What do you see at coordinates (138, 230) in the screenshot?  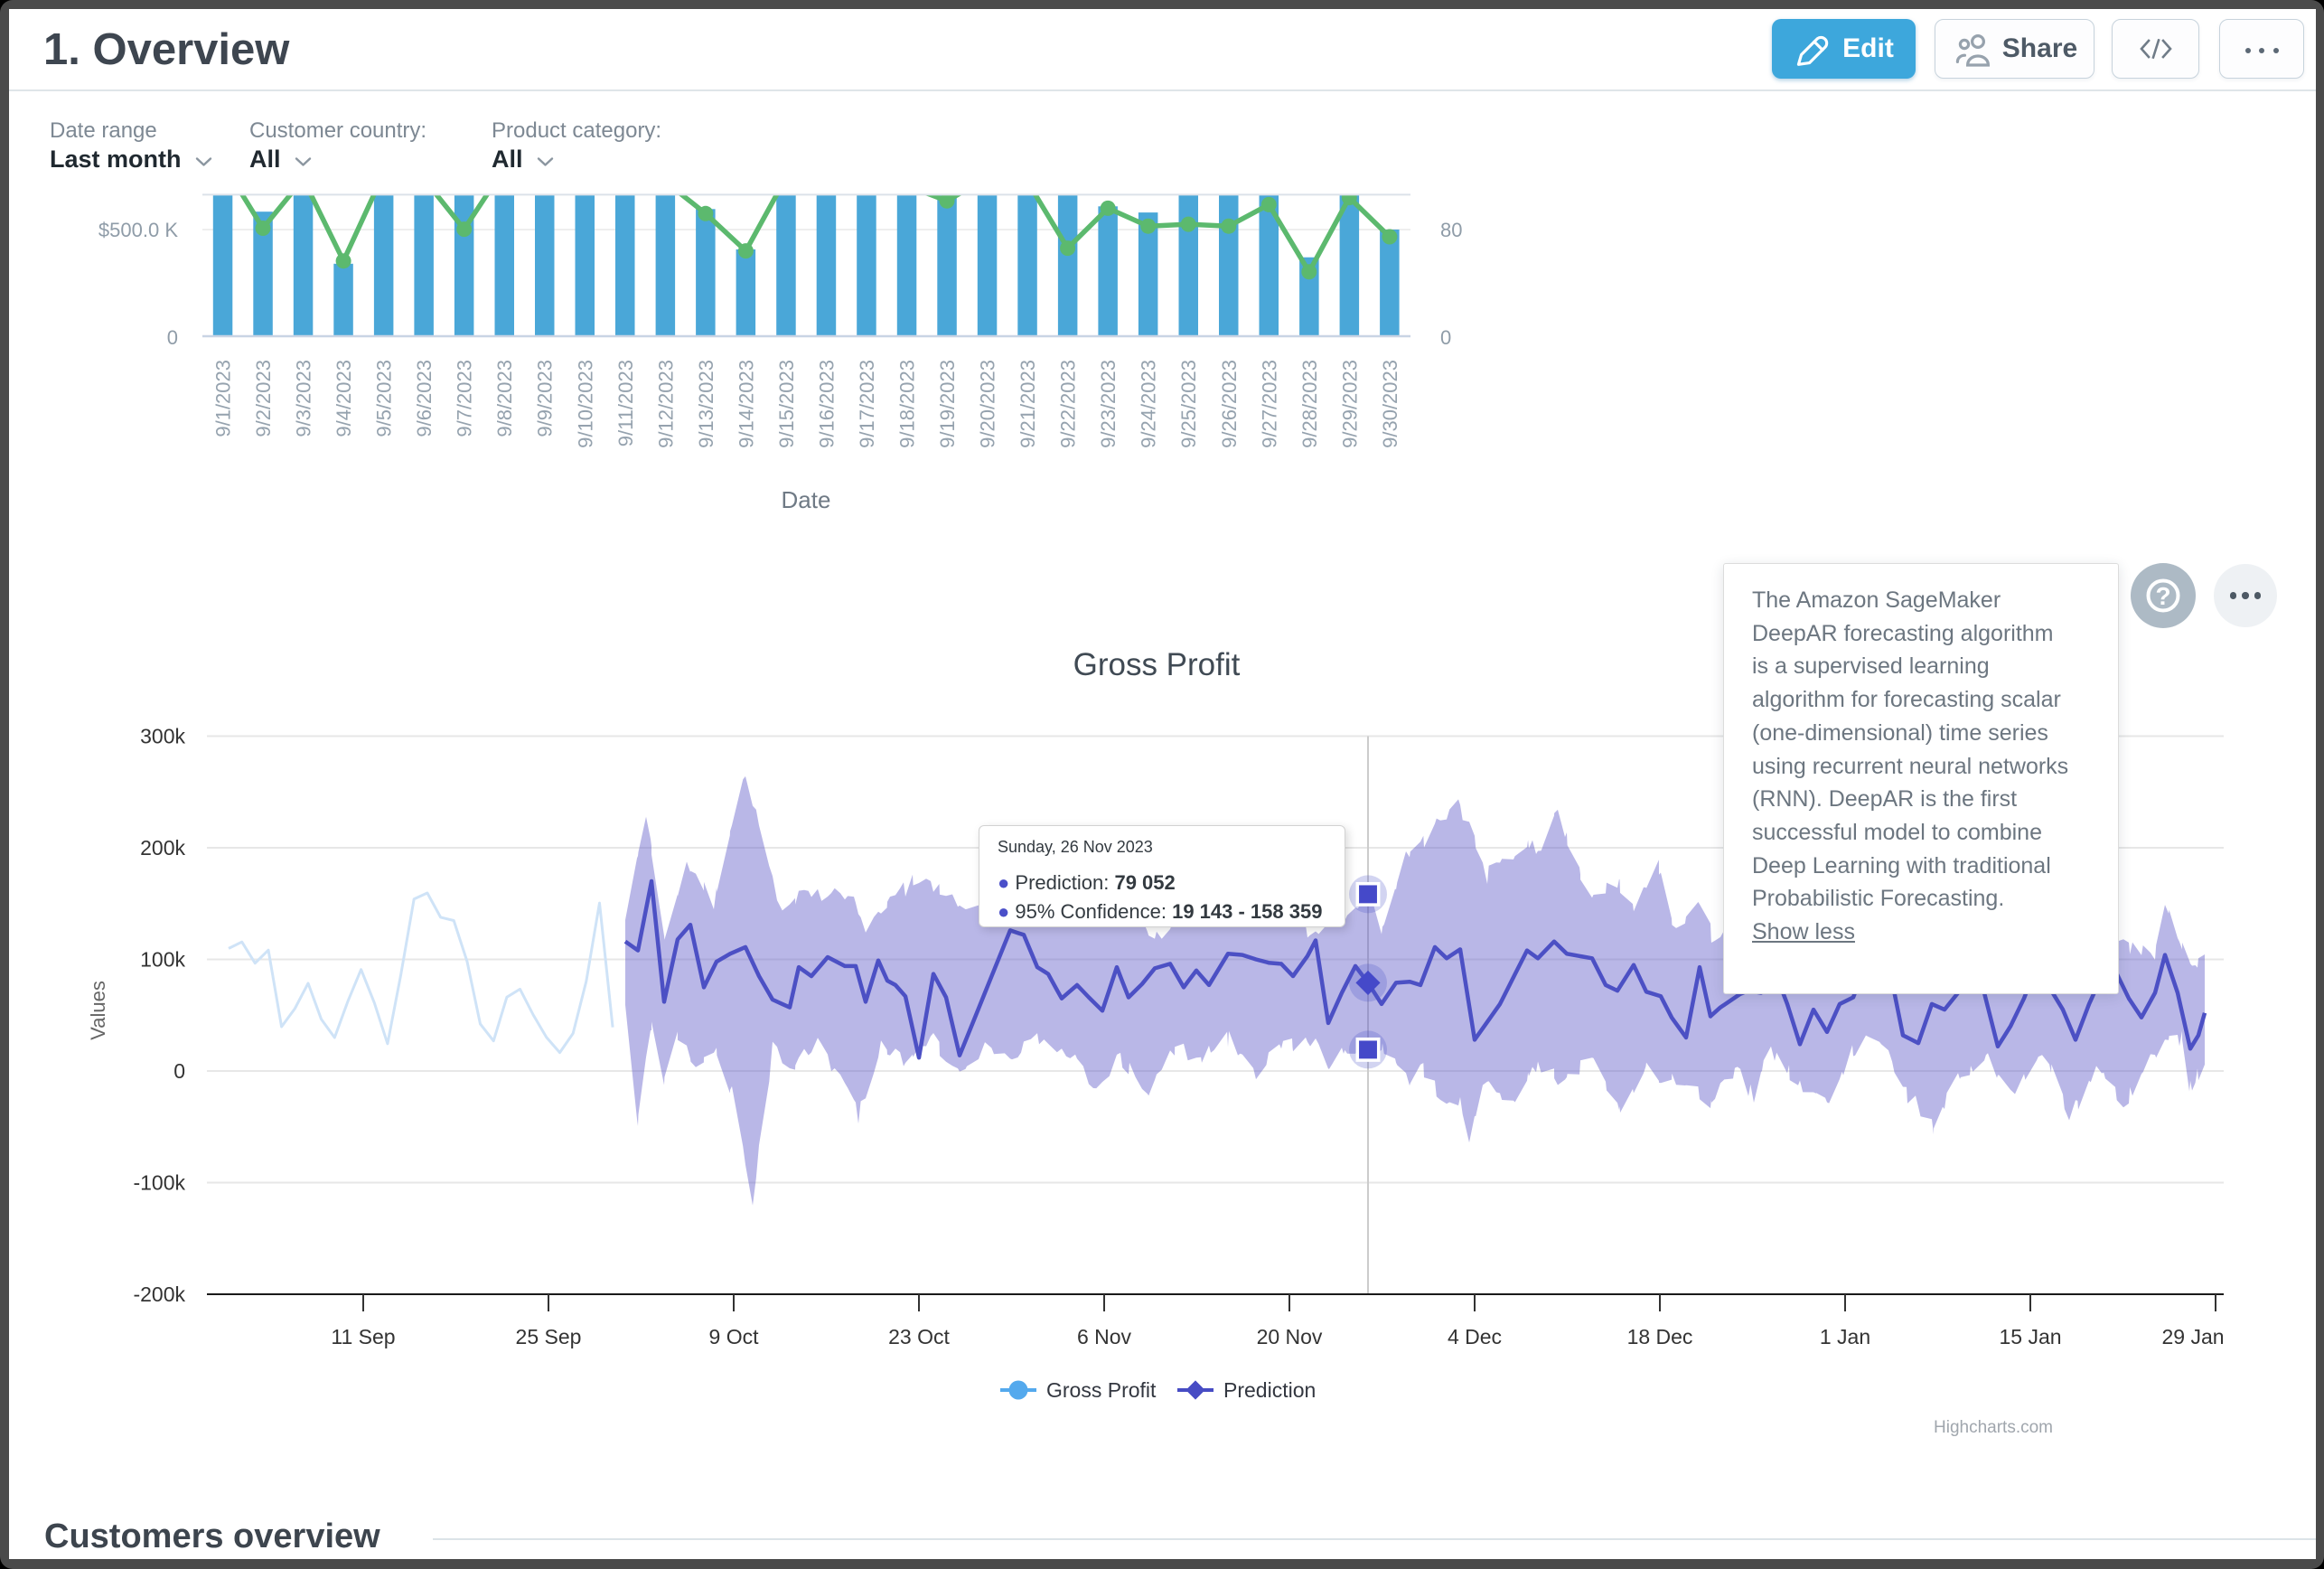 I see `svg-text: $500.0 K` at bounding box center [138, 230].